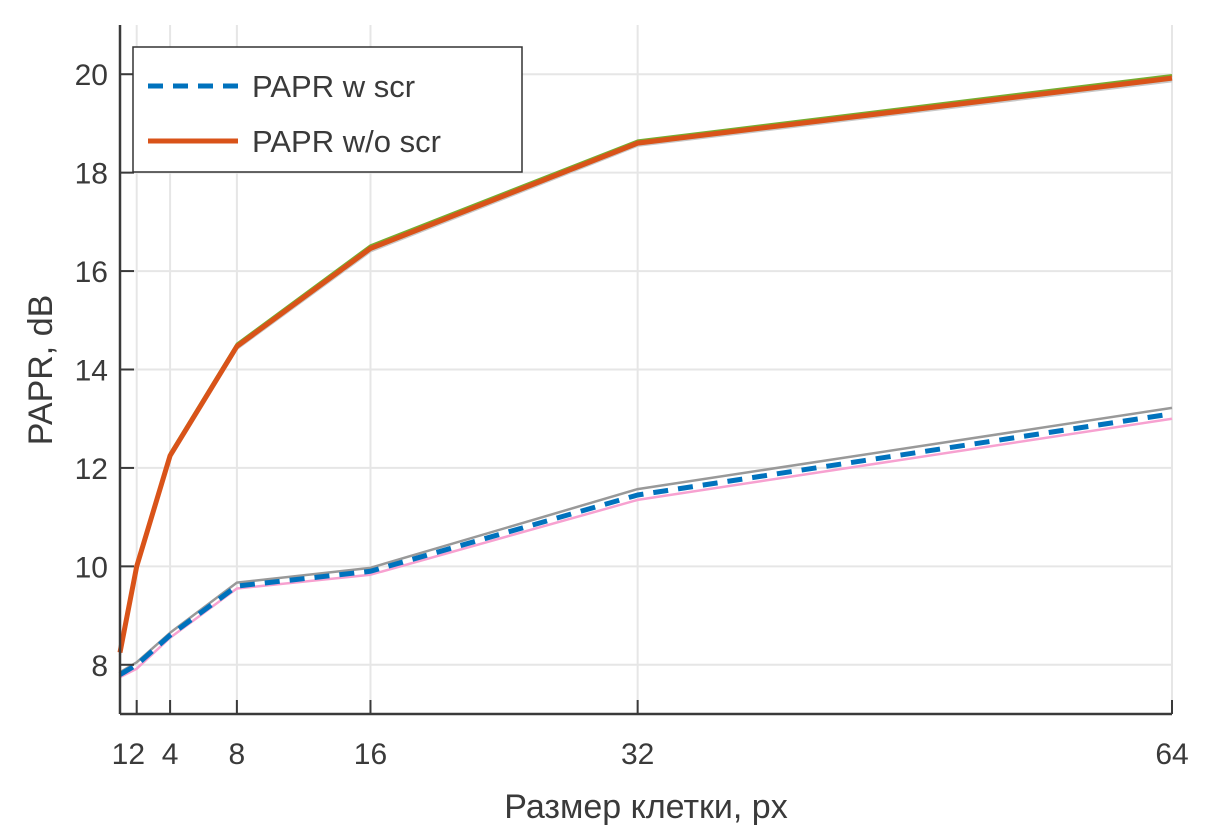  I want to click on y-tick-label: 10, so click(91, 567).